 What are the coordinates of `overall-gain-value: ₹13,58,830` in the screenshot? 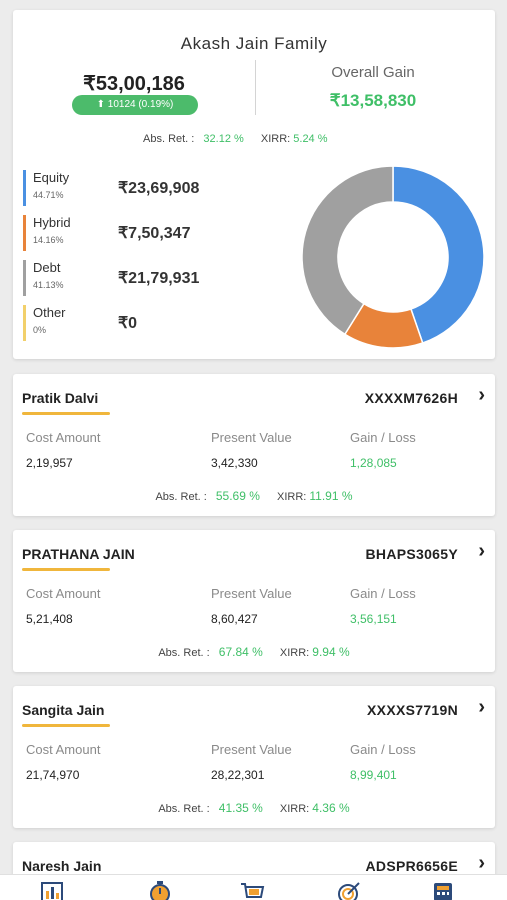 It's located at (373, 100).